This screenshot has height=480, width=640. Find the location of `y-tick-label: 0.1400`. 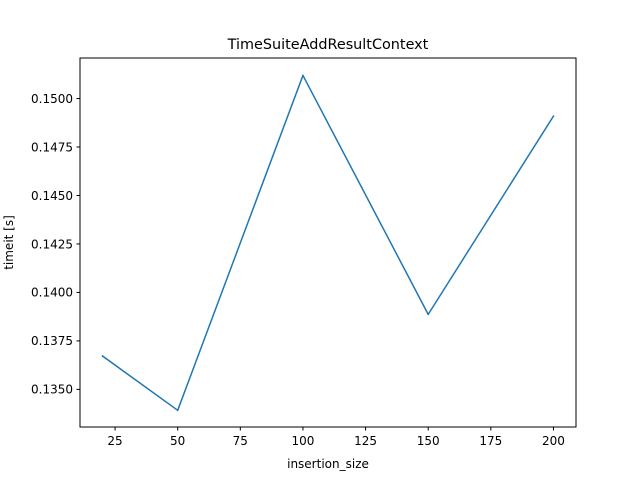

y-tick-label: 0.1400 is located at coordinates (52, 293).